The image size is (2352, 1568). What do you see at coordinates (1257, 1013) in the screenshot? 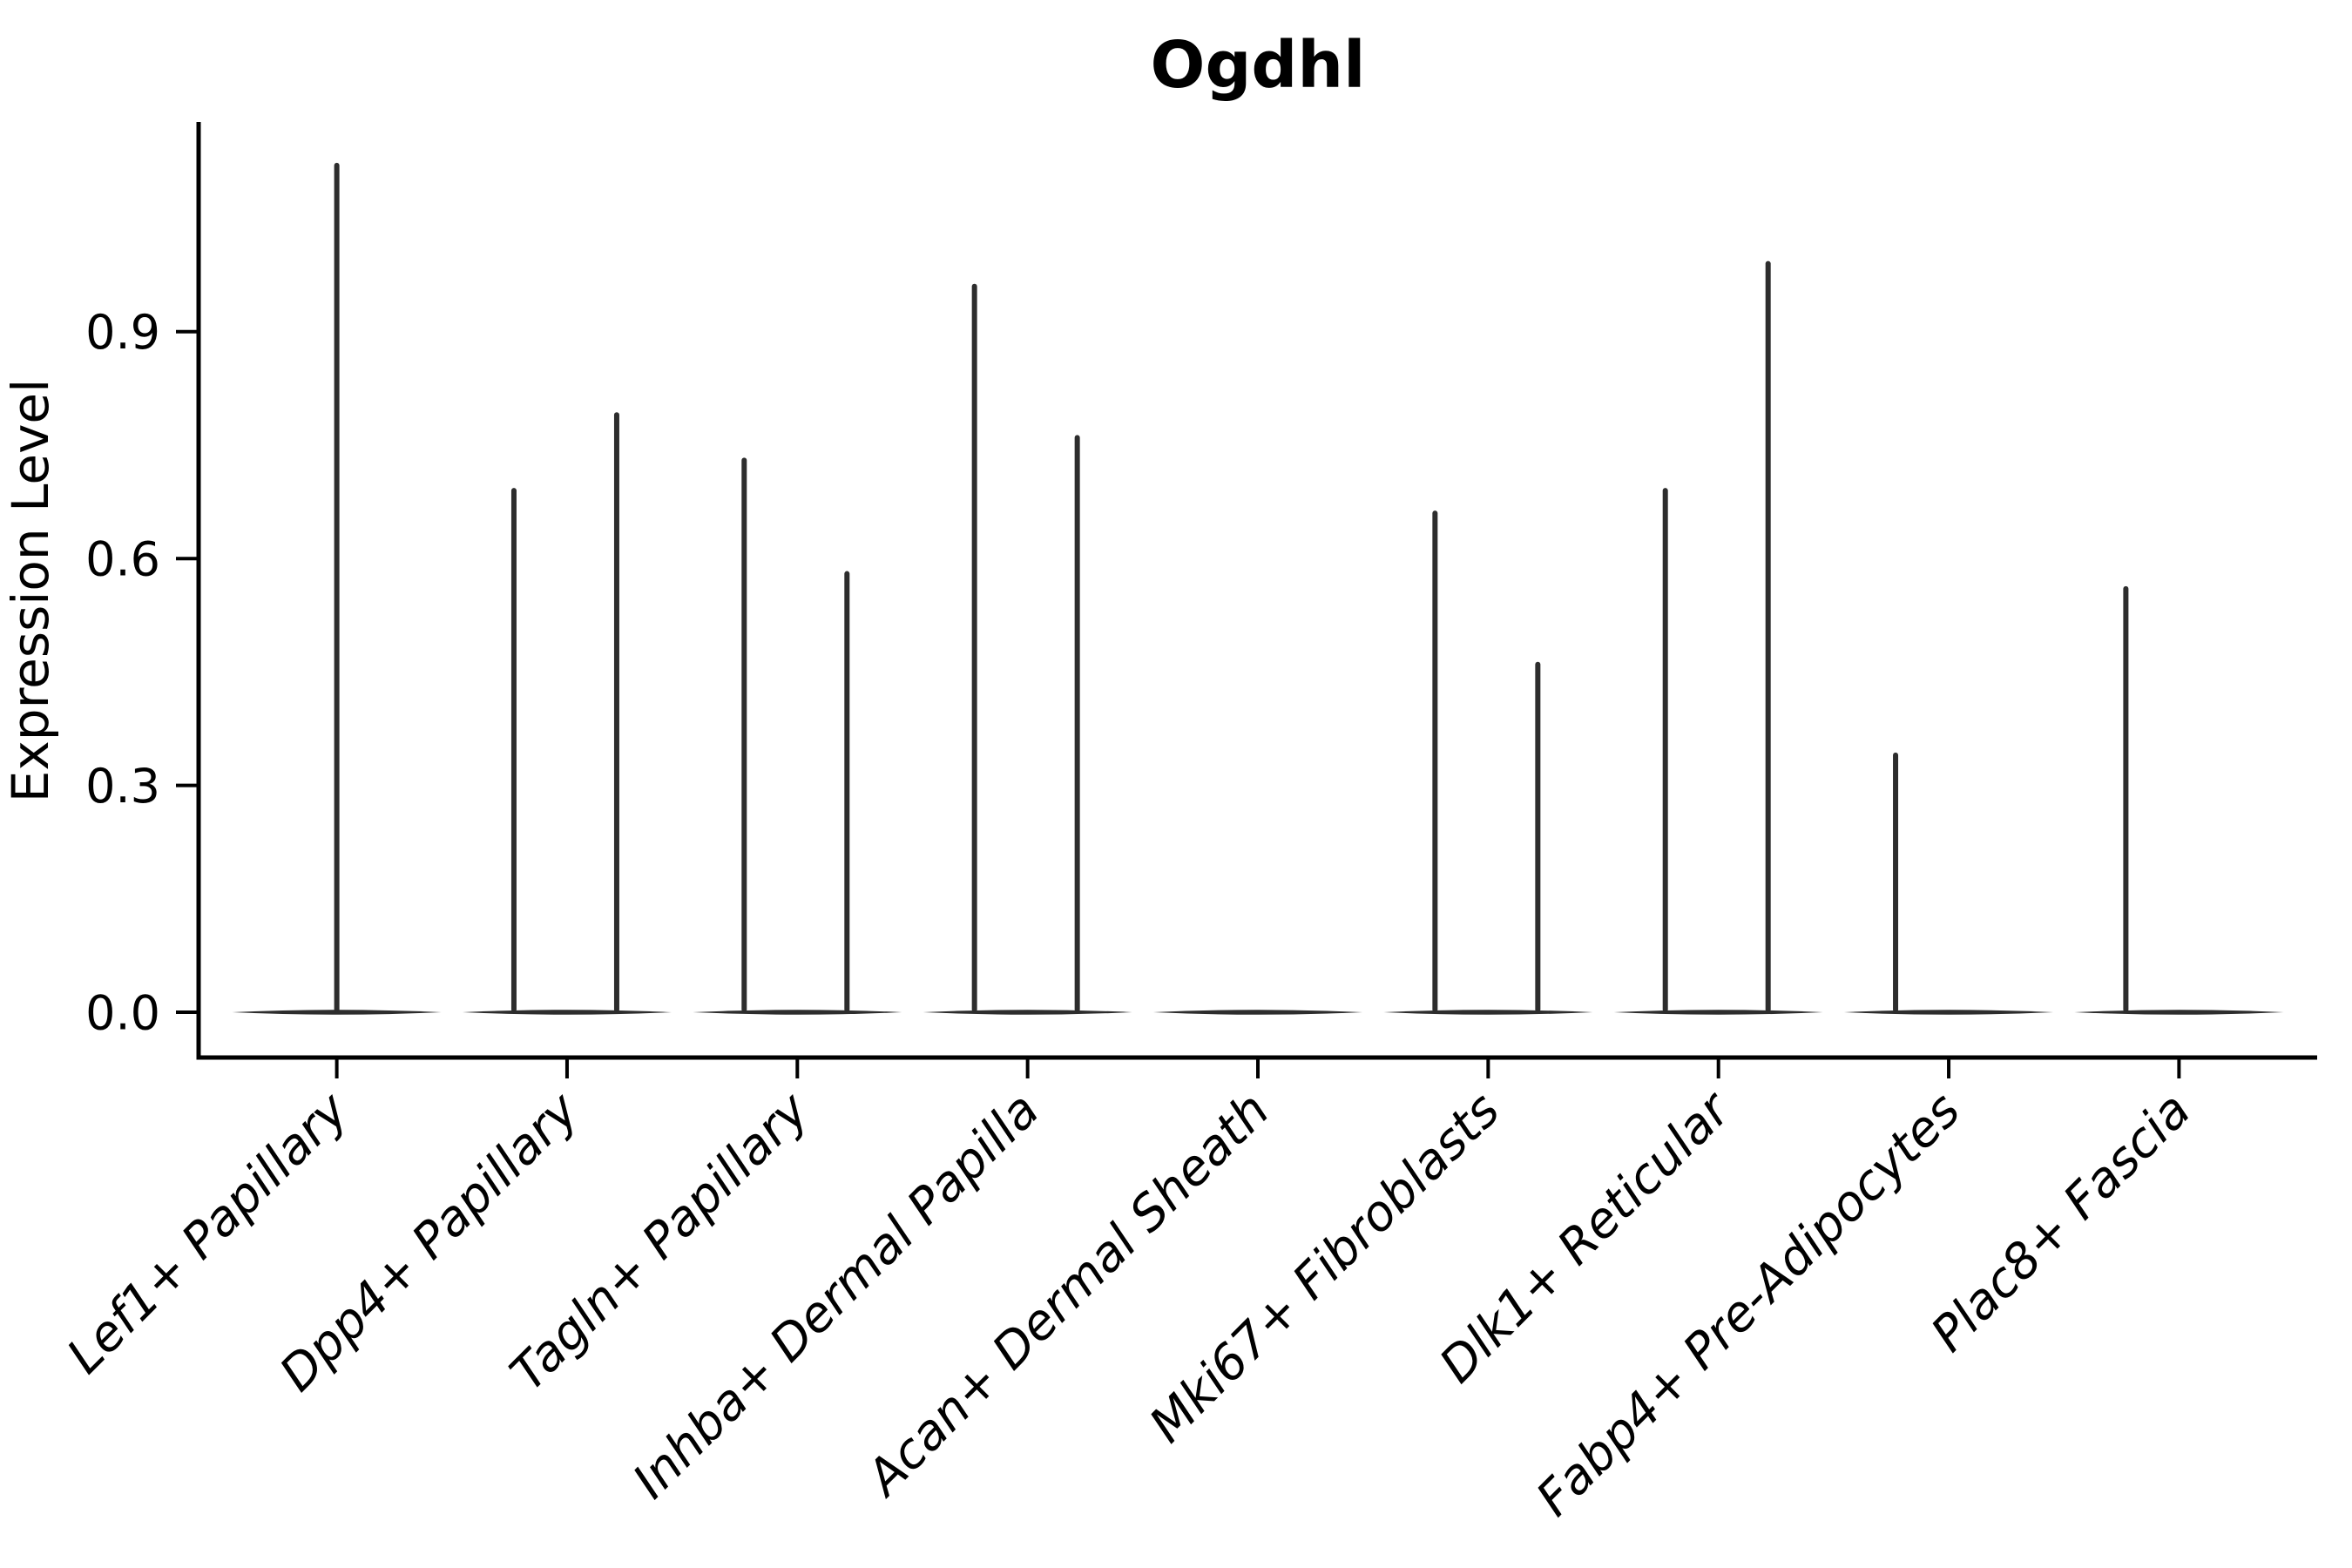
I see `violin-body-acan-dermal-sheath` at bounding box center [1257, 1013].